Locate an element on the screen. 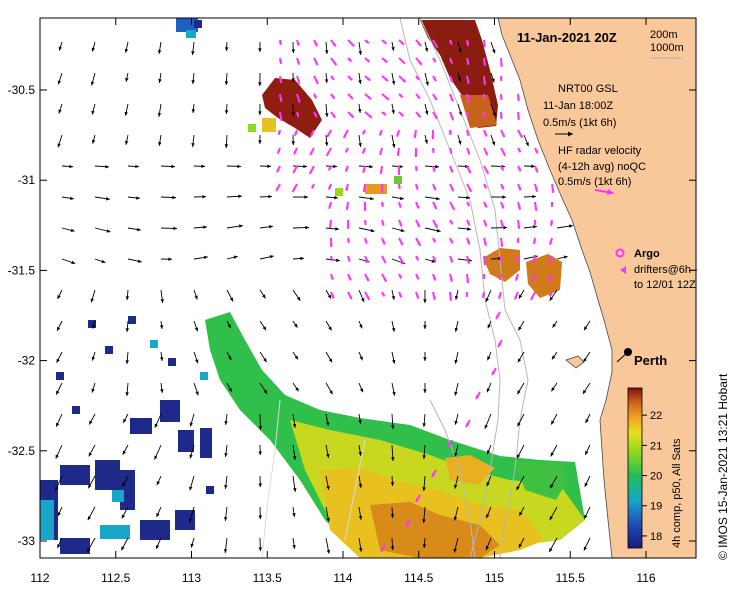  sst-patch-east is located at coordinates (541, 481).